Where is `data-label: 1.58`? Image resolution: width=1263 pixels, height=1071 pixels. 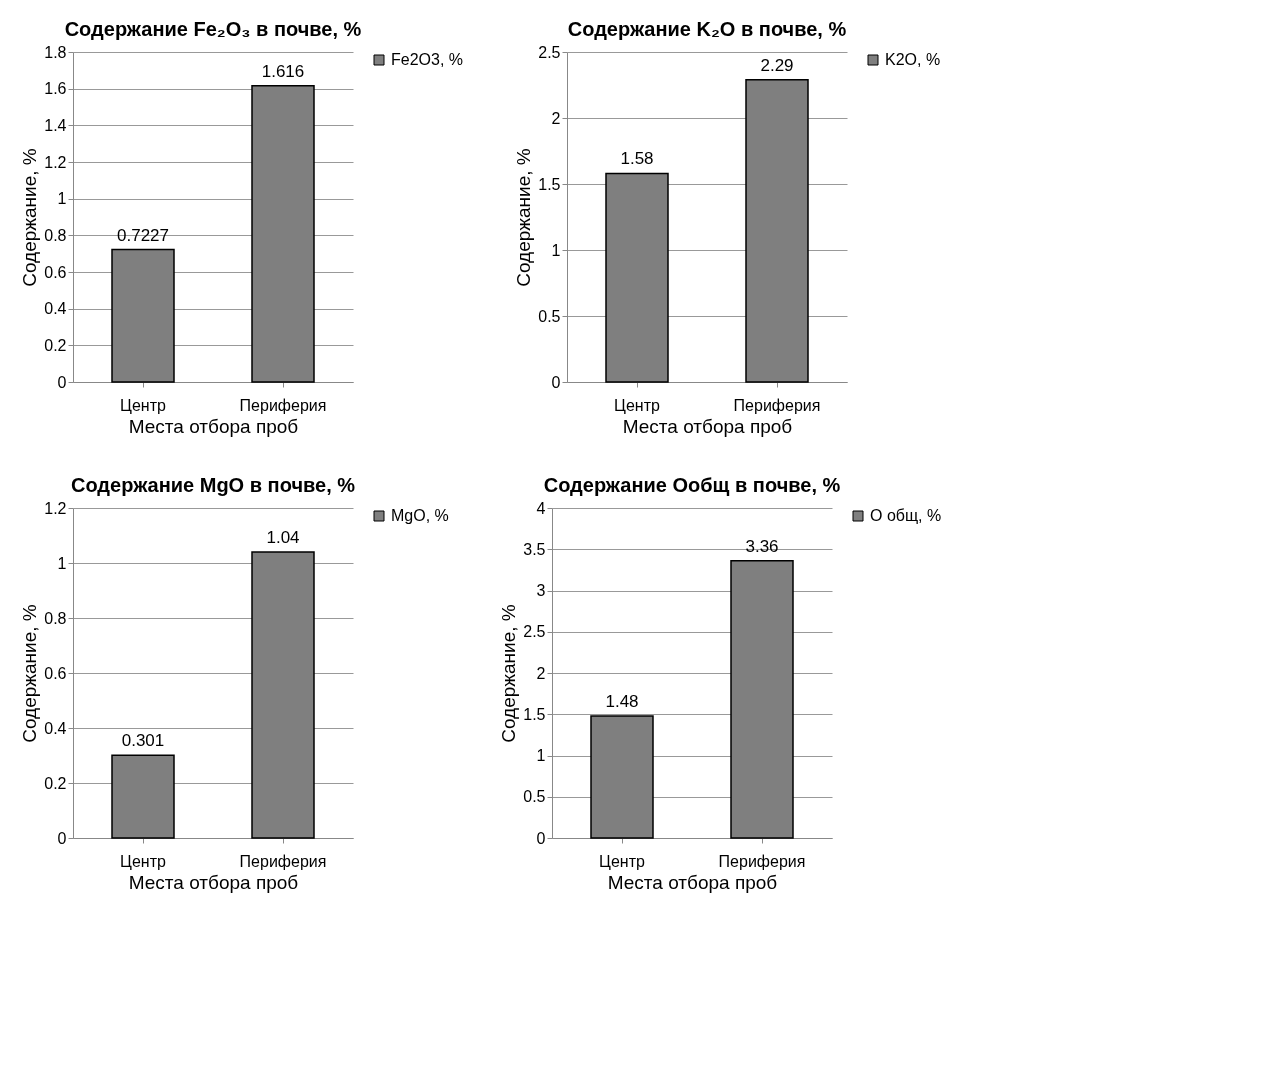
data-label: 1.58 is located at coordinates (637, 159).